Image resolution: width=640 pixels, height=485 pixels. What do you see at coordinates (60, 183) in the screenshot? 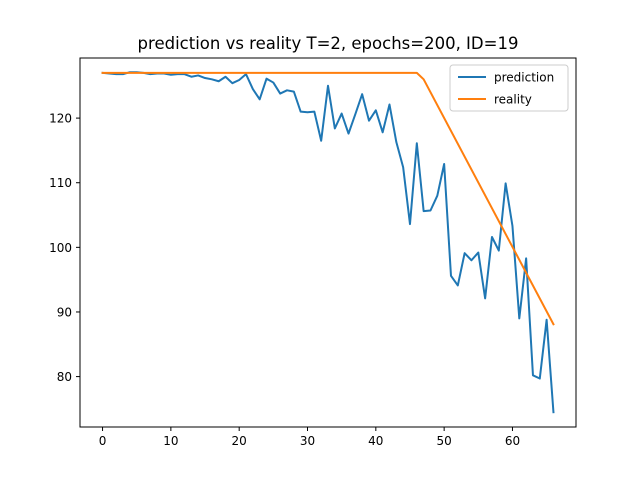
I see `y-tick-label: 110` at bounding box center [60, 183].